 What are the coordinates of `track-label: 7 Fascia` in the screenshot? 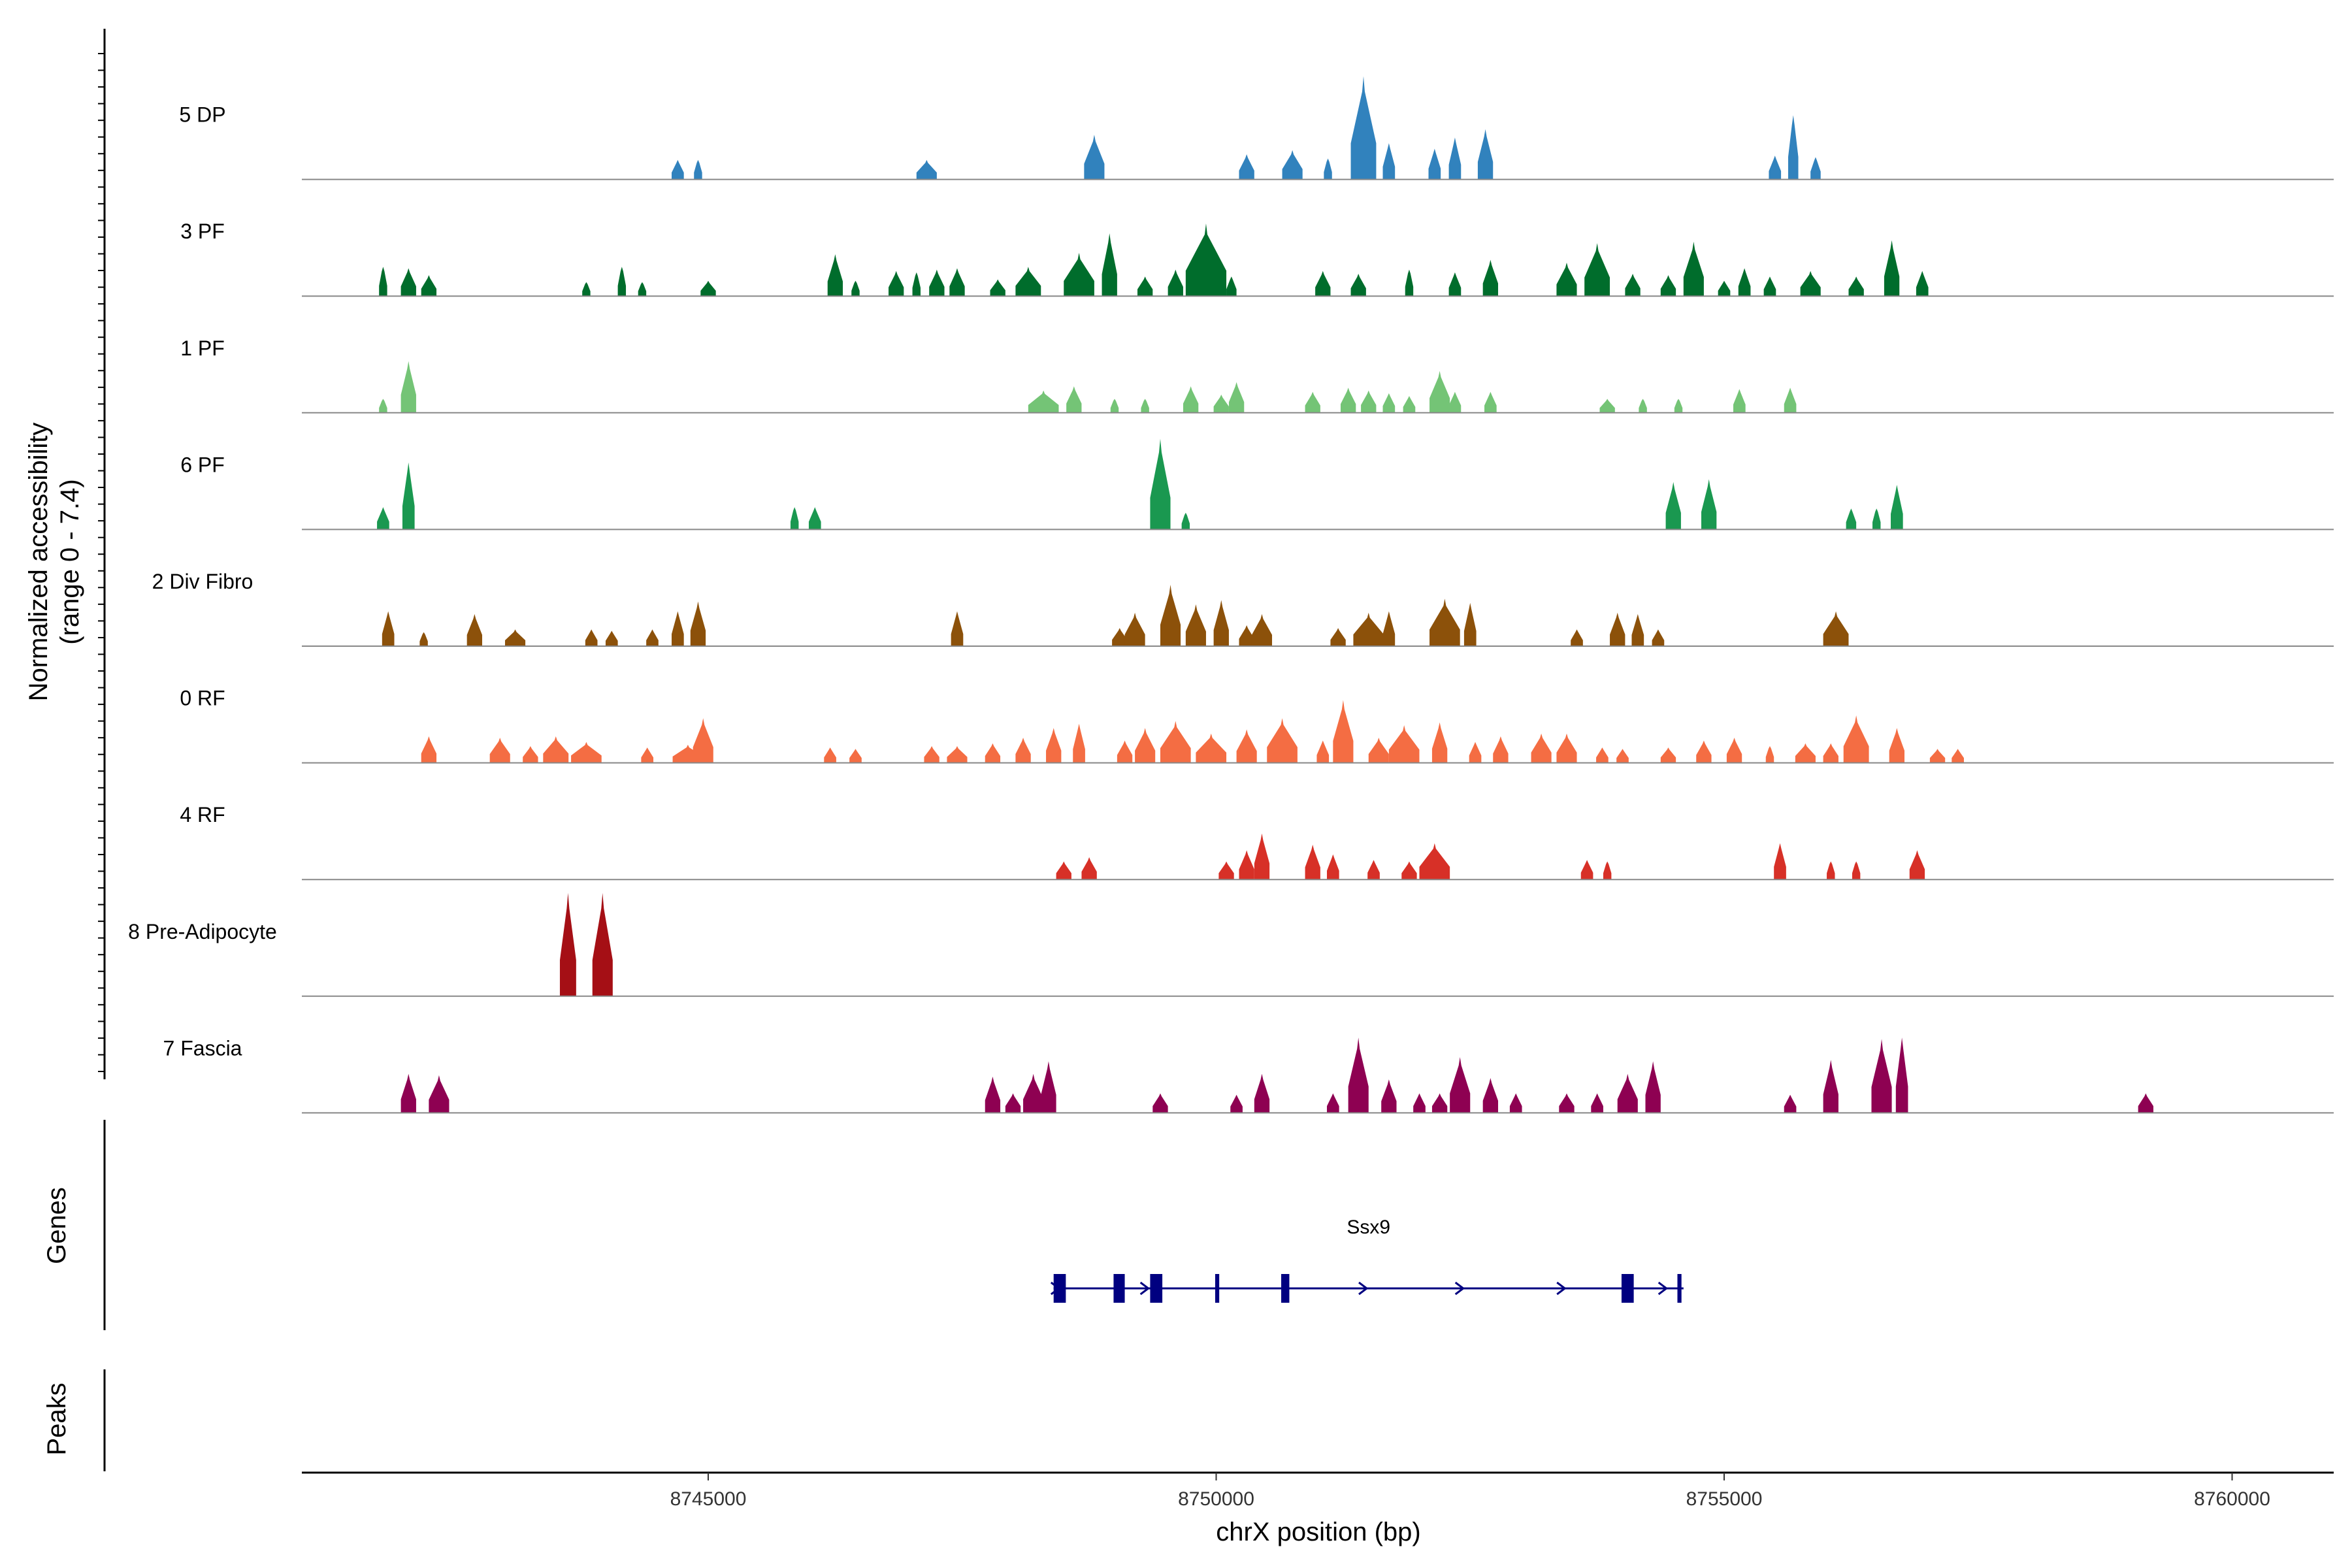 It's located at (202, 1048).